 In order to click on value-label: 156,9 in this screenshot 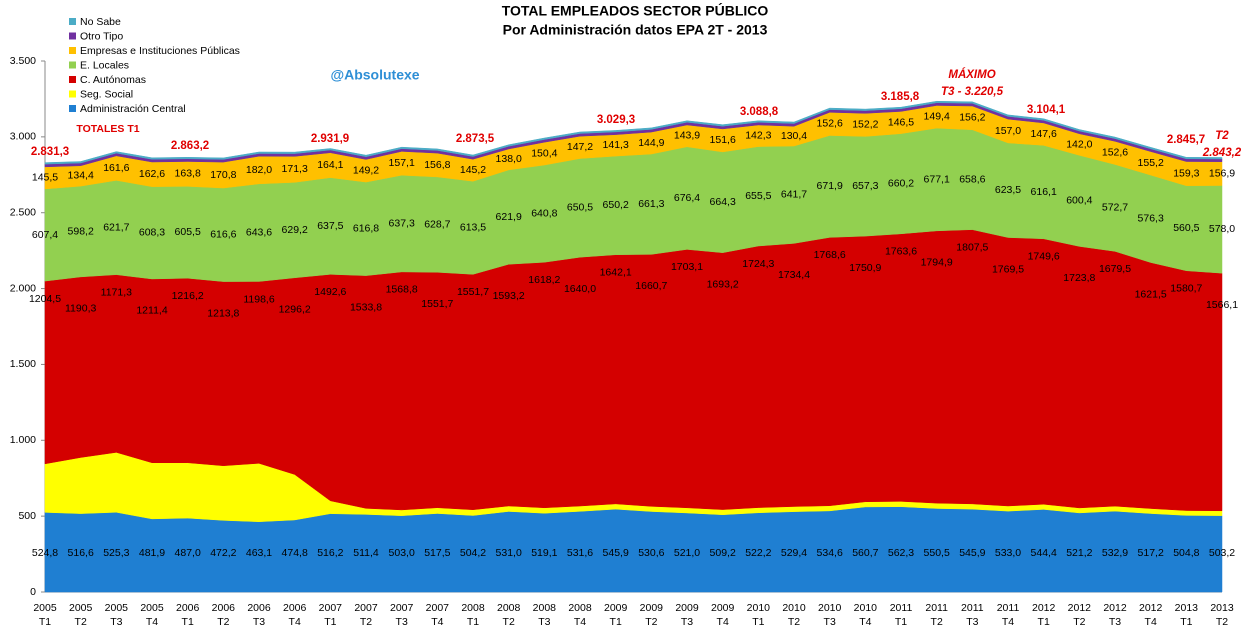, I will do `click(1222, 173)`.